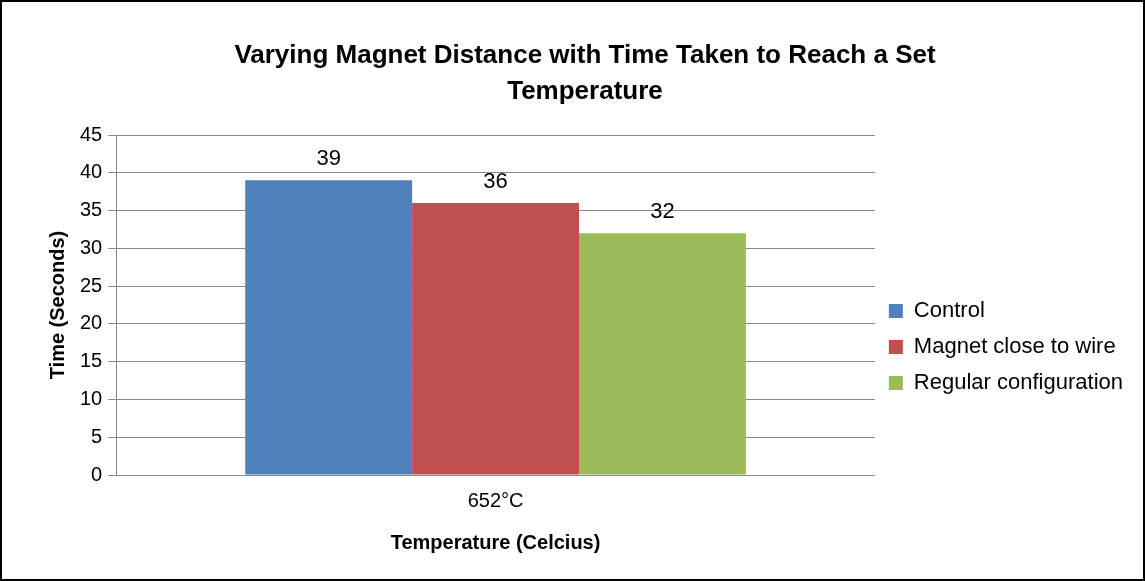  I want to click on y-axis-title: Time (Seconds), so click(56, 305).